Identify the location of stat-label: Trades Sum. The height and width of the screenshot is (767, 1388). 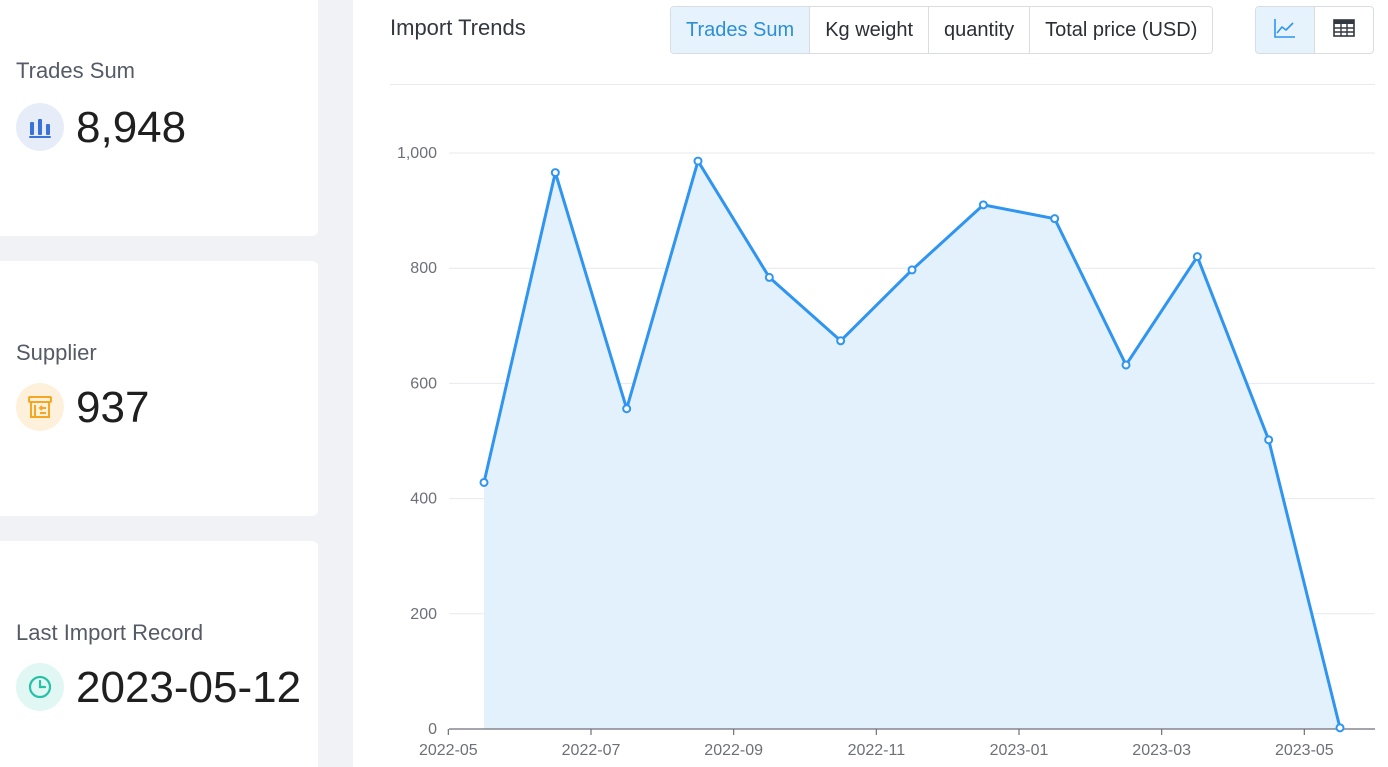
(76, 70).